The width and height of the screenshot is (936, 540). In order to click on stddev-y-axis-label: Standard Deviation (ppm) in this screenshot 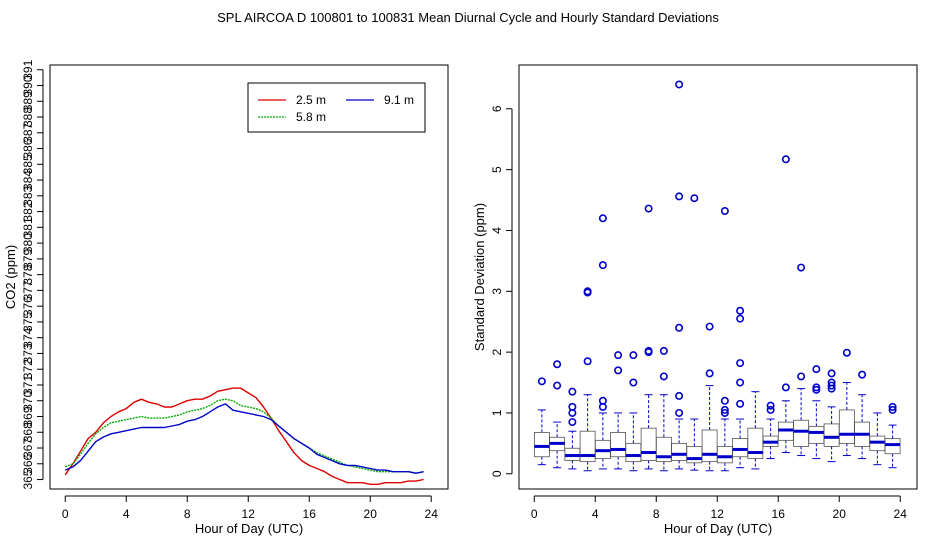, I will do `click(479, 277)`.